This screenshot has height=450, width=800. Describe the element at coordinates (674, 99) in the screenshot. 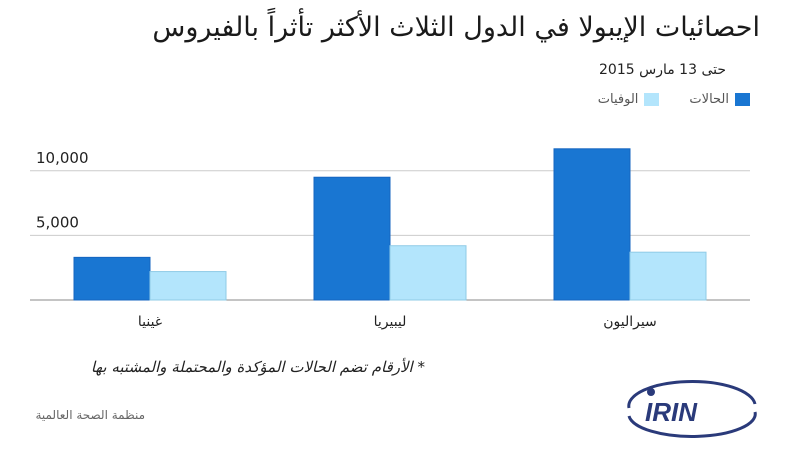

I see `legend: الحالات الوفيات` at that location.